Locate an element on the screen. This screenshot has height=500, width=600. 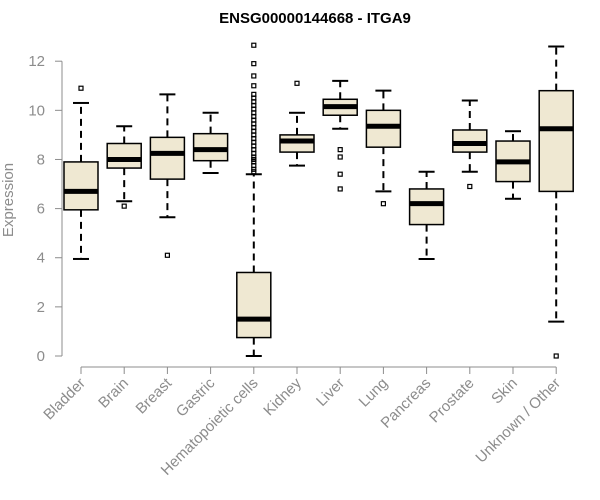
y-tick-label: 0 is located at coordinates (41, 356).